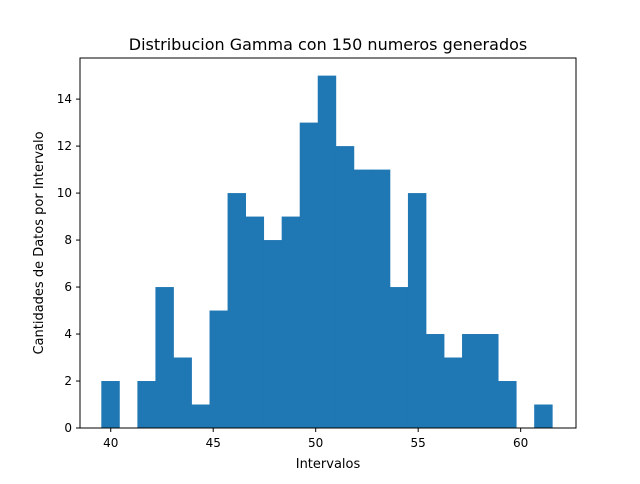 The image size is (640, 484). What do you see at coordinates (328, 464) in the screenshot?
I see `x-axis-label: Intervalos` at bounding box center [328, 464].